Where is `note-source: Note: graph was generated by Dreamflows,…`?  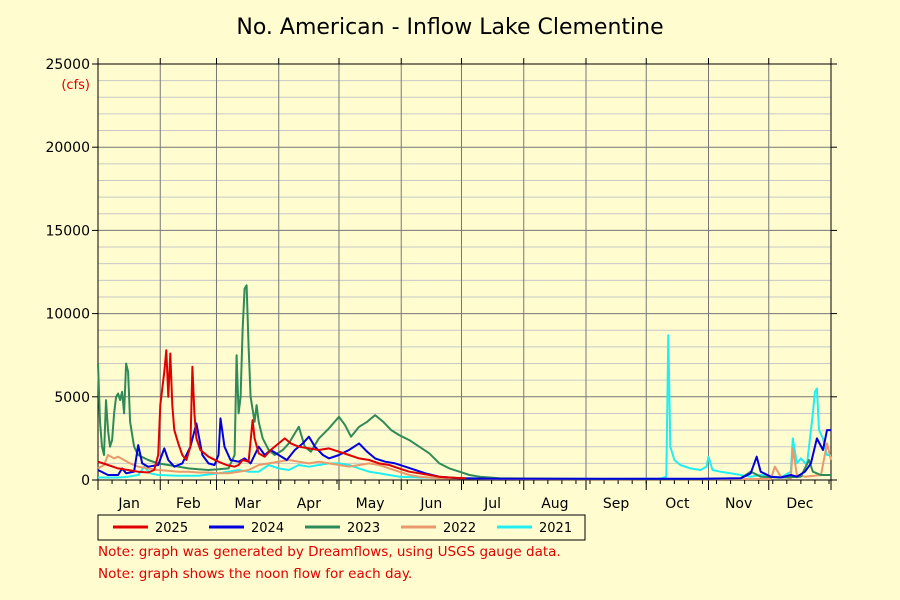
note-source: Note: graph was generated by Dreamflows,… is located at coordinates (329, 552).